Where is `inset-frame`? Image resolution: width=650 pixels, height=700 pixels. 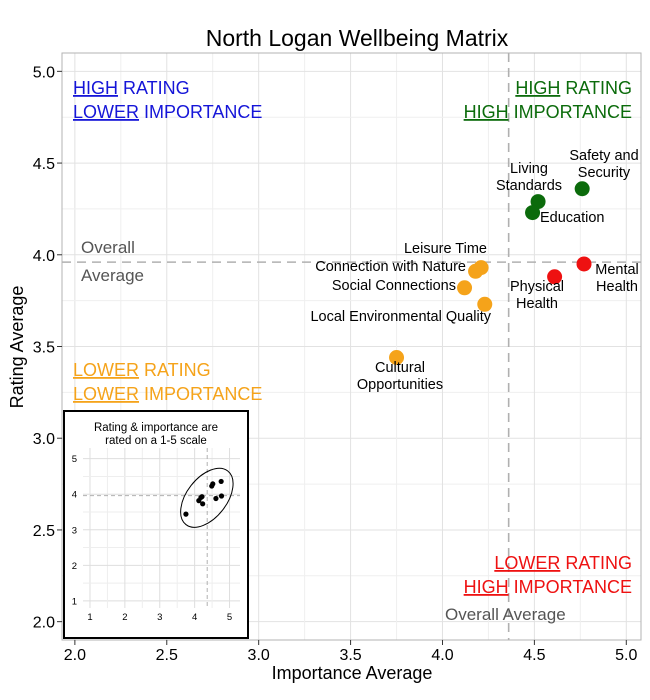
inset-frame is located at coordinates (156, 524).